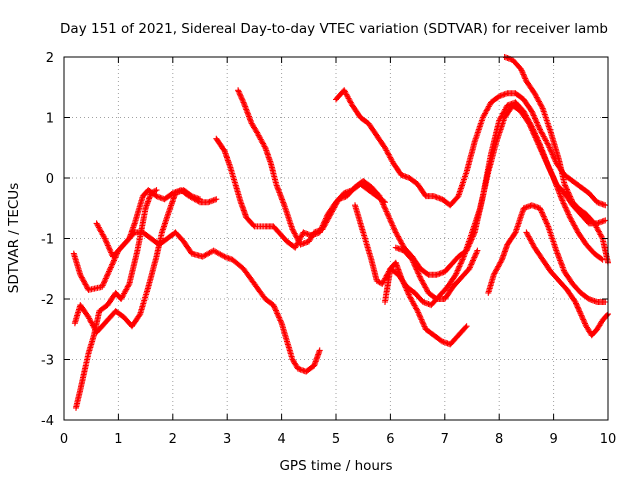  What do you see at coordinates (335, 466) in the screenshot?
I see `x-axis-label: GPS time / hours` at bounding box center [335, 466].